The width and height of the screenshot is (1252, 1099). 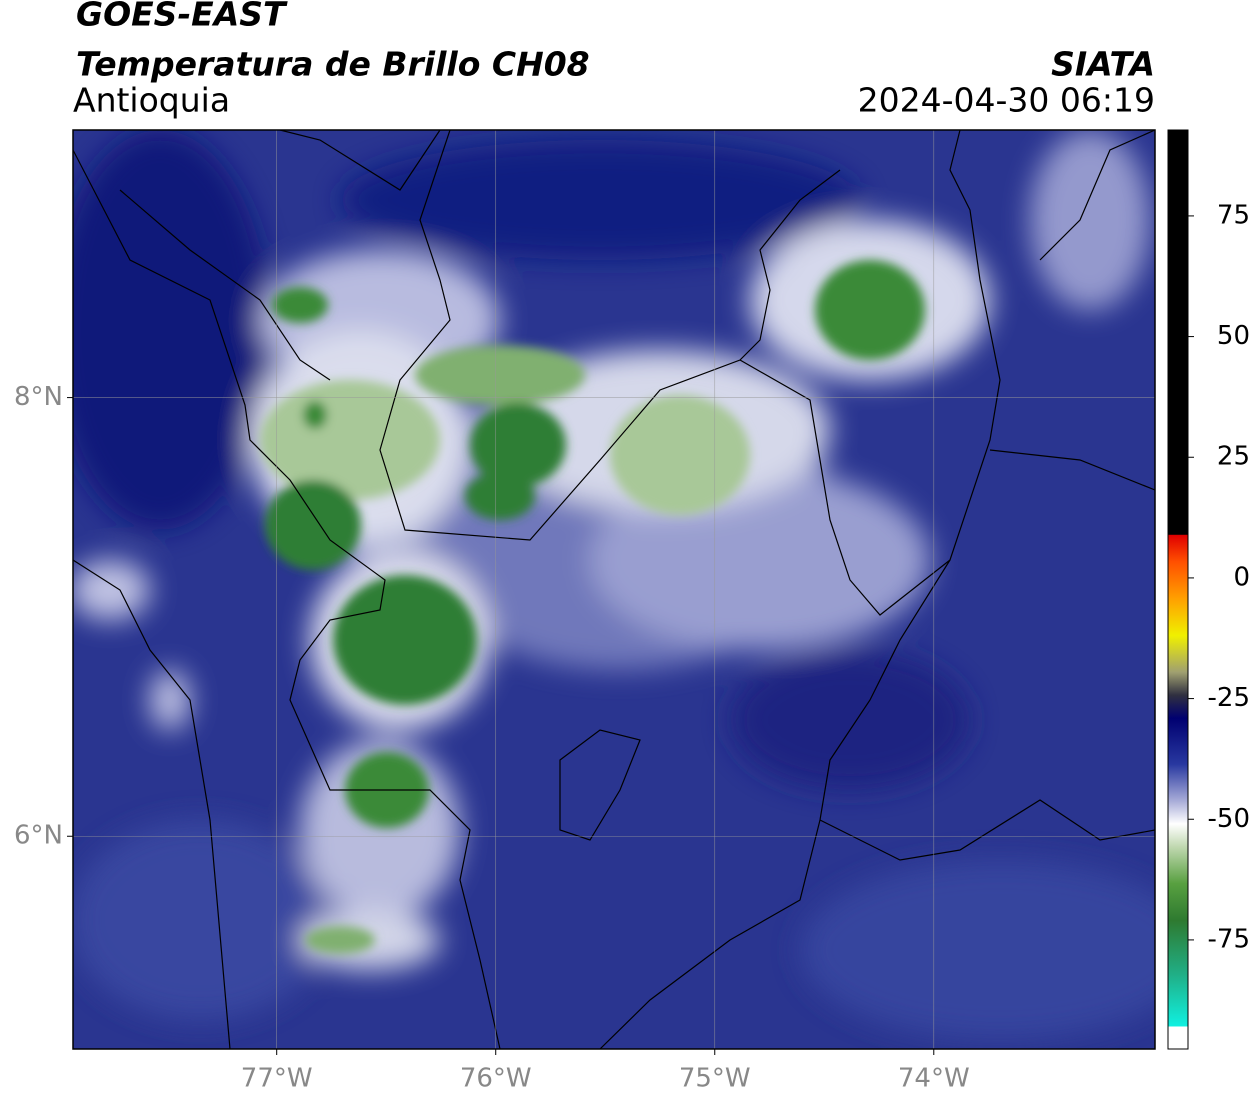 I want to click on colorbar-tick-label: 75, so click(x=1233, y=215).